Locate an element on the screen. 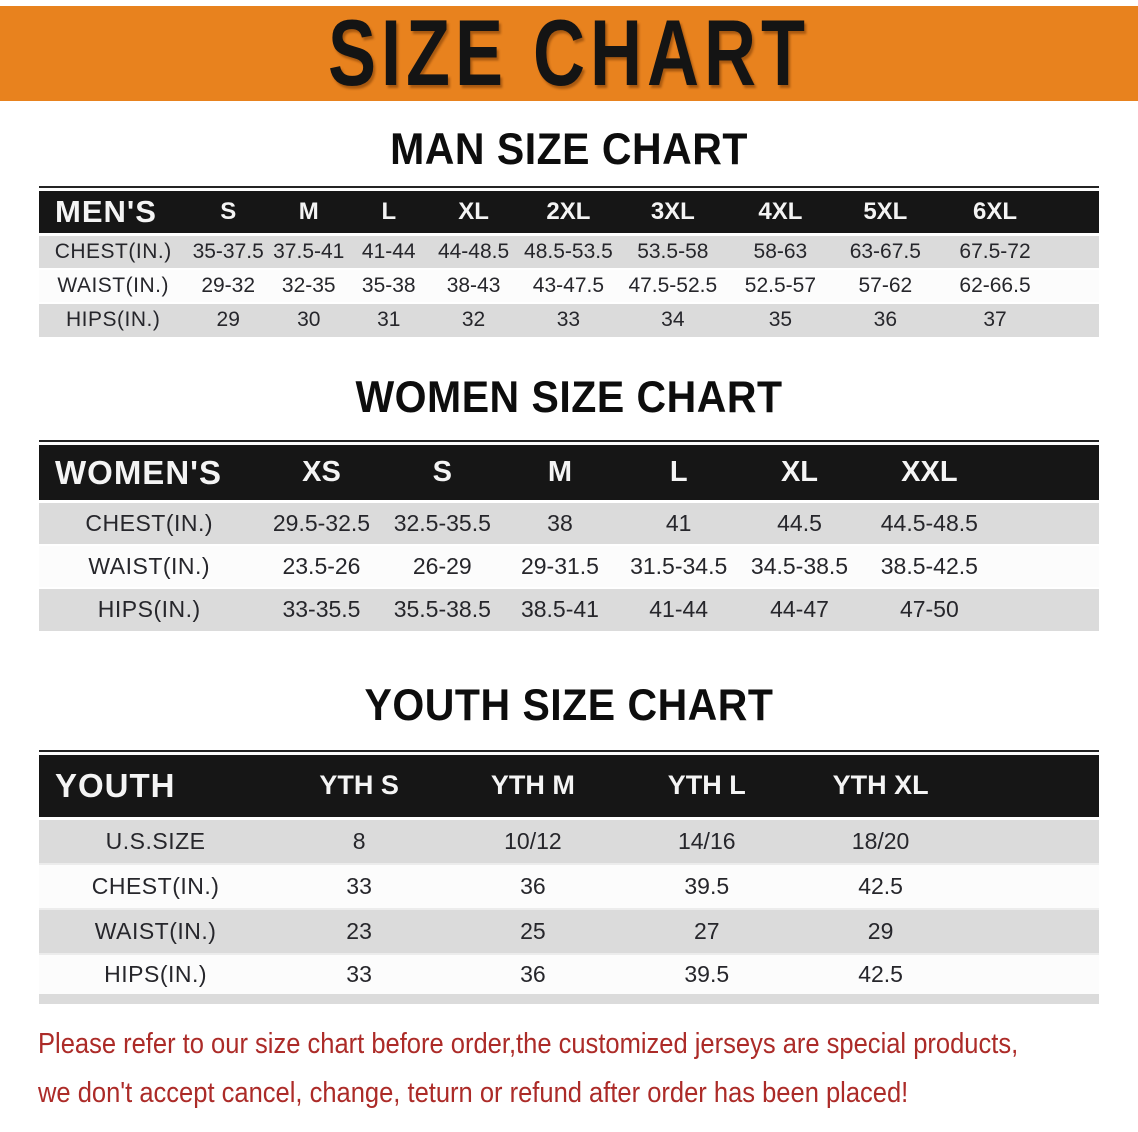 Image resolution: width=1138 pixels, height=1132 pixels. size-cell: 29-31.5 is located at coordinates (560, 565).